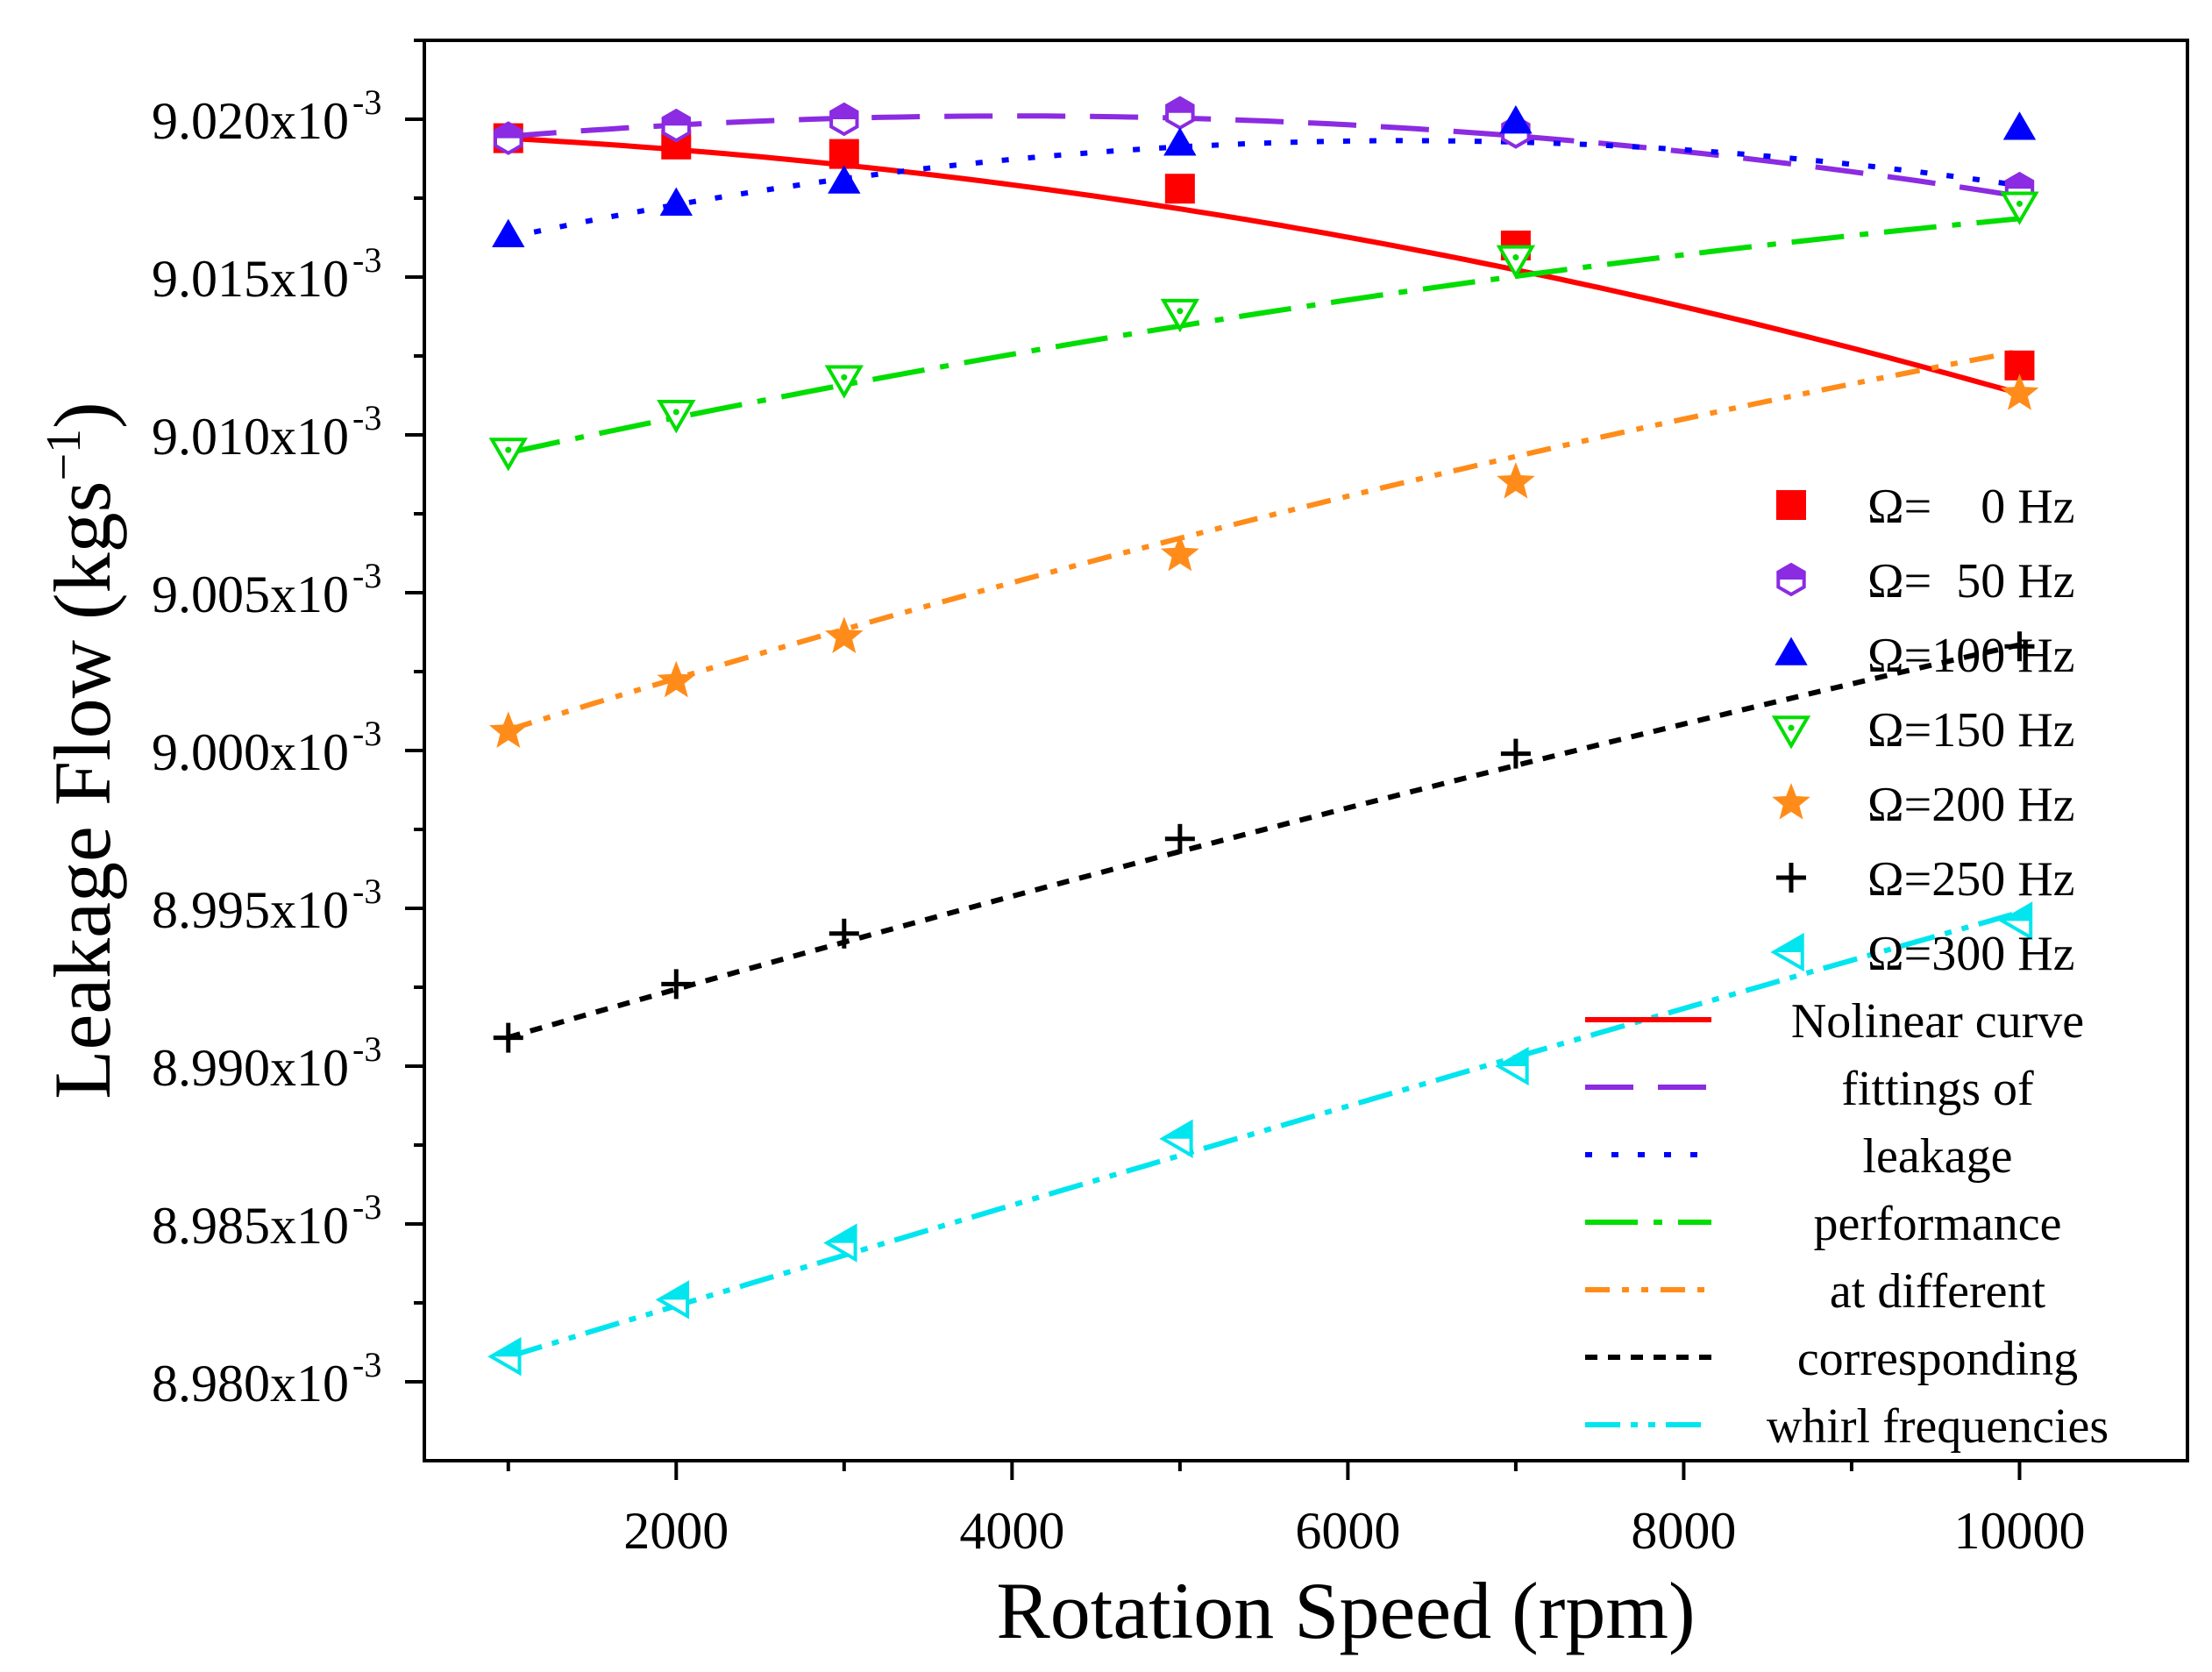 The height and width of the screenshot is (1672, 2212). I want to click on y-tick-label-base: 9.005x10, so click(250, 594).